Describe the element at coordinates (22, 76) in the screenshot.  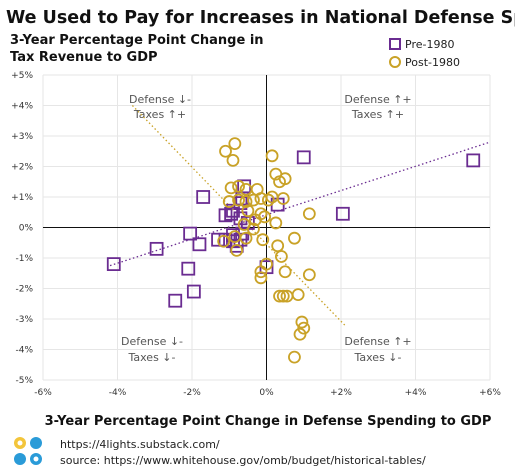
I see `y-tick-label: +5%` at that location.